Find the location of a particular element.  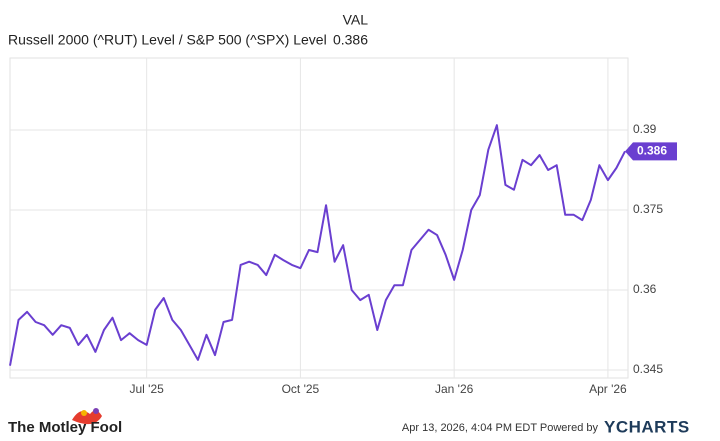

brand: YCHARTS is located at coordinates (647, 426).